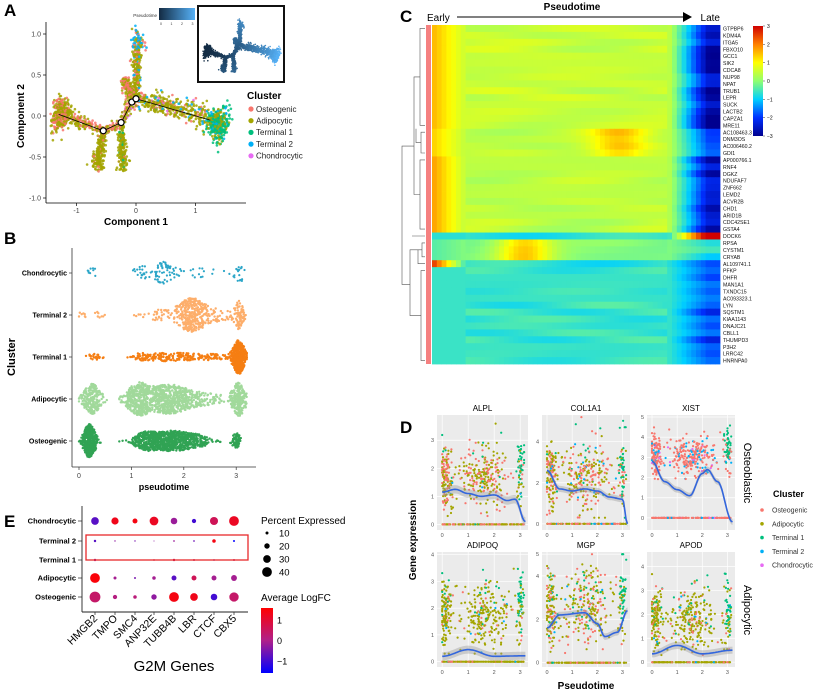 Image resolution: width=815 pixels, height=693 pixels. Describe the element at coordinates (279, 156) in the screenshot. I see `legend-label: Chondrocytic` at that location.